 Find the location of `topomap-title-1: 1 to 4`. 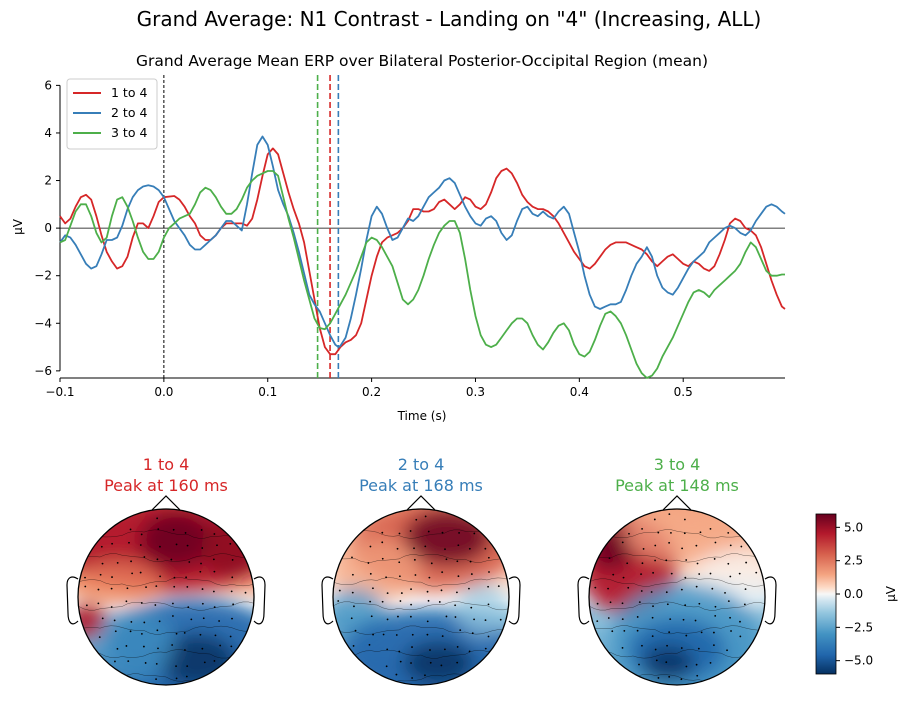

topomap-title-1: 1 to 4 is located at coordinates (166, 464).